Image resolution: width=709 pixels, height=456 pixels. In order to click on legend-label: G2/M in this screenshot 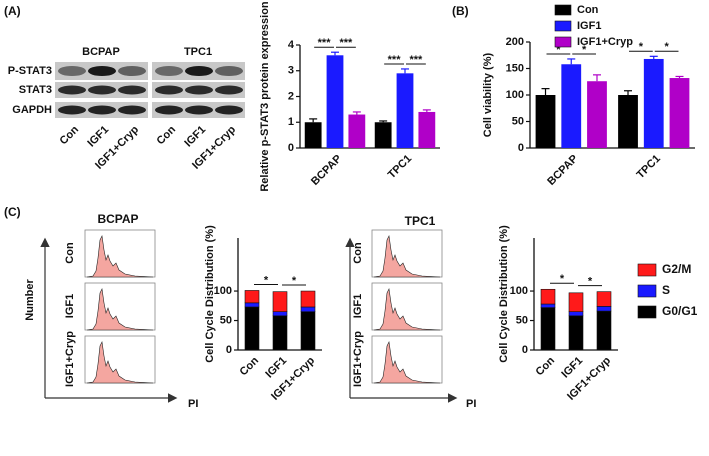, I will do `click(676, 269)`.